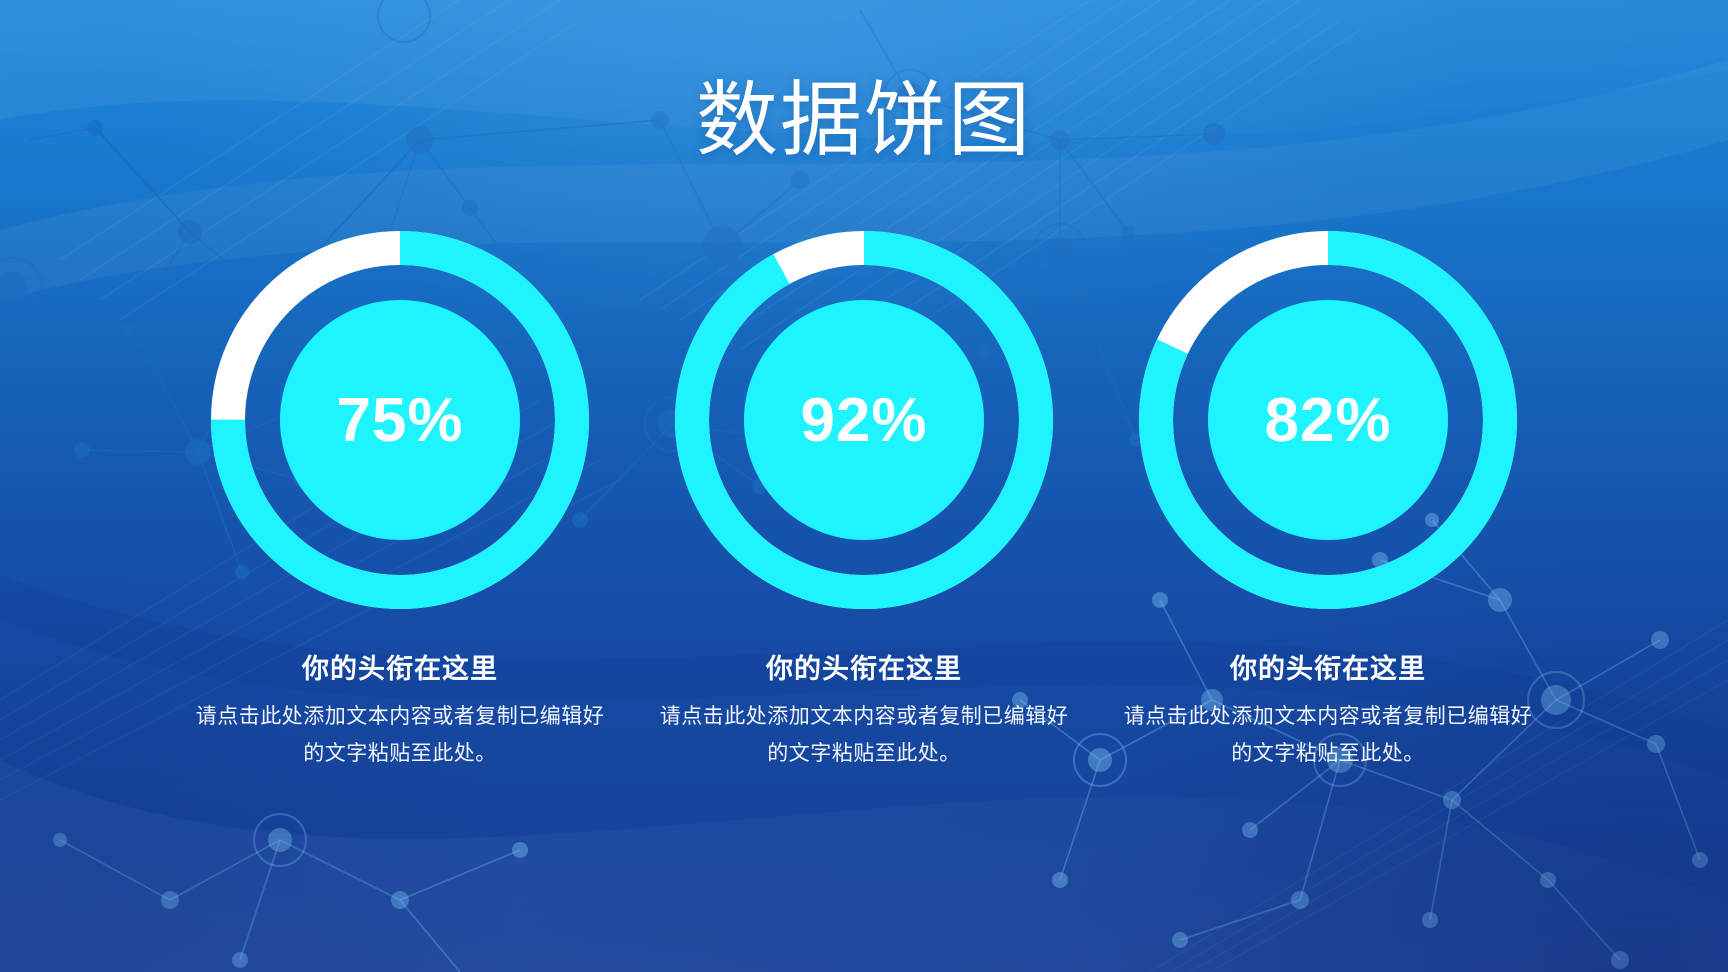  I want to click on donut-1-value-label: 75%, so click(400, 420).